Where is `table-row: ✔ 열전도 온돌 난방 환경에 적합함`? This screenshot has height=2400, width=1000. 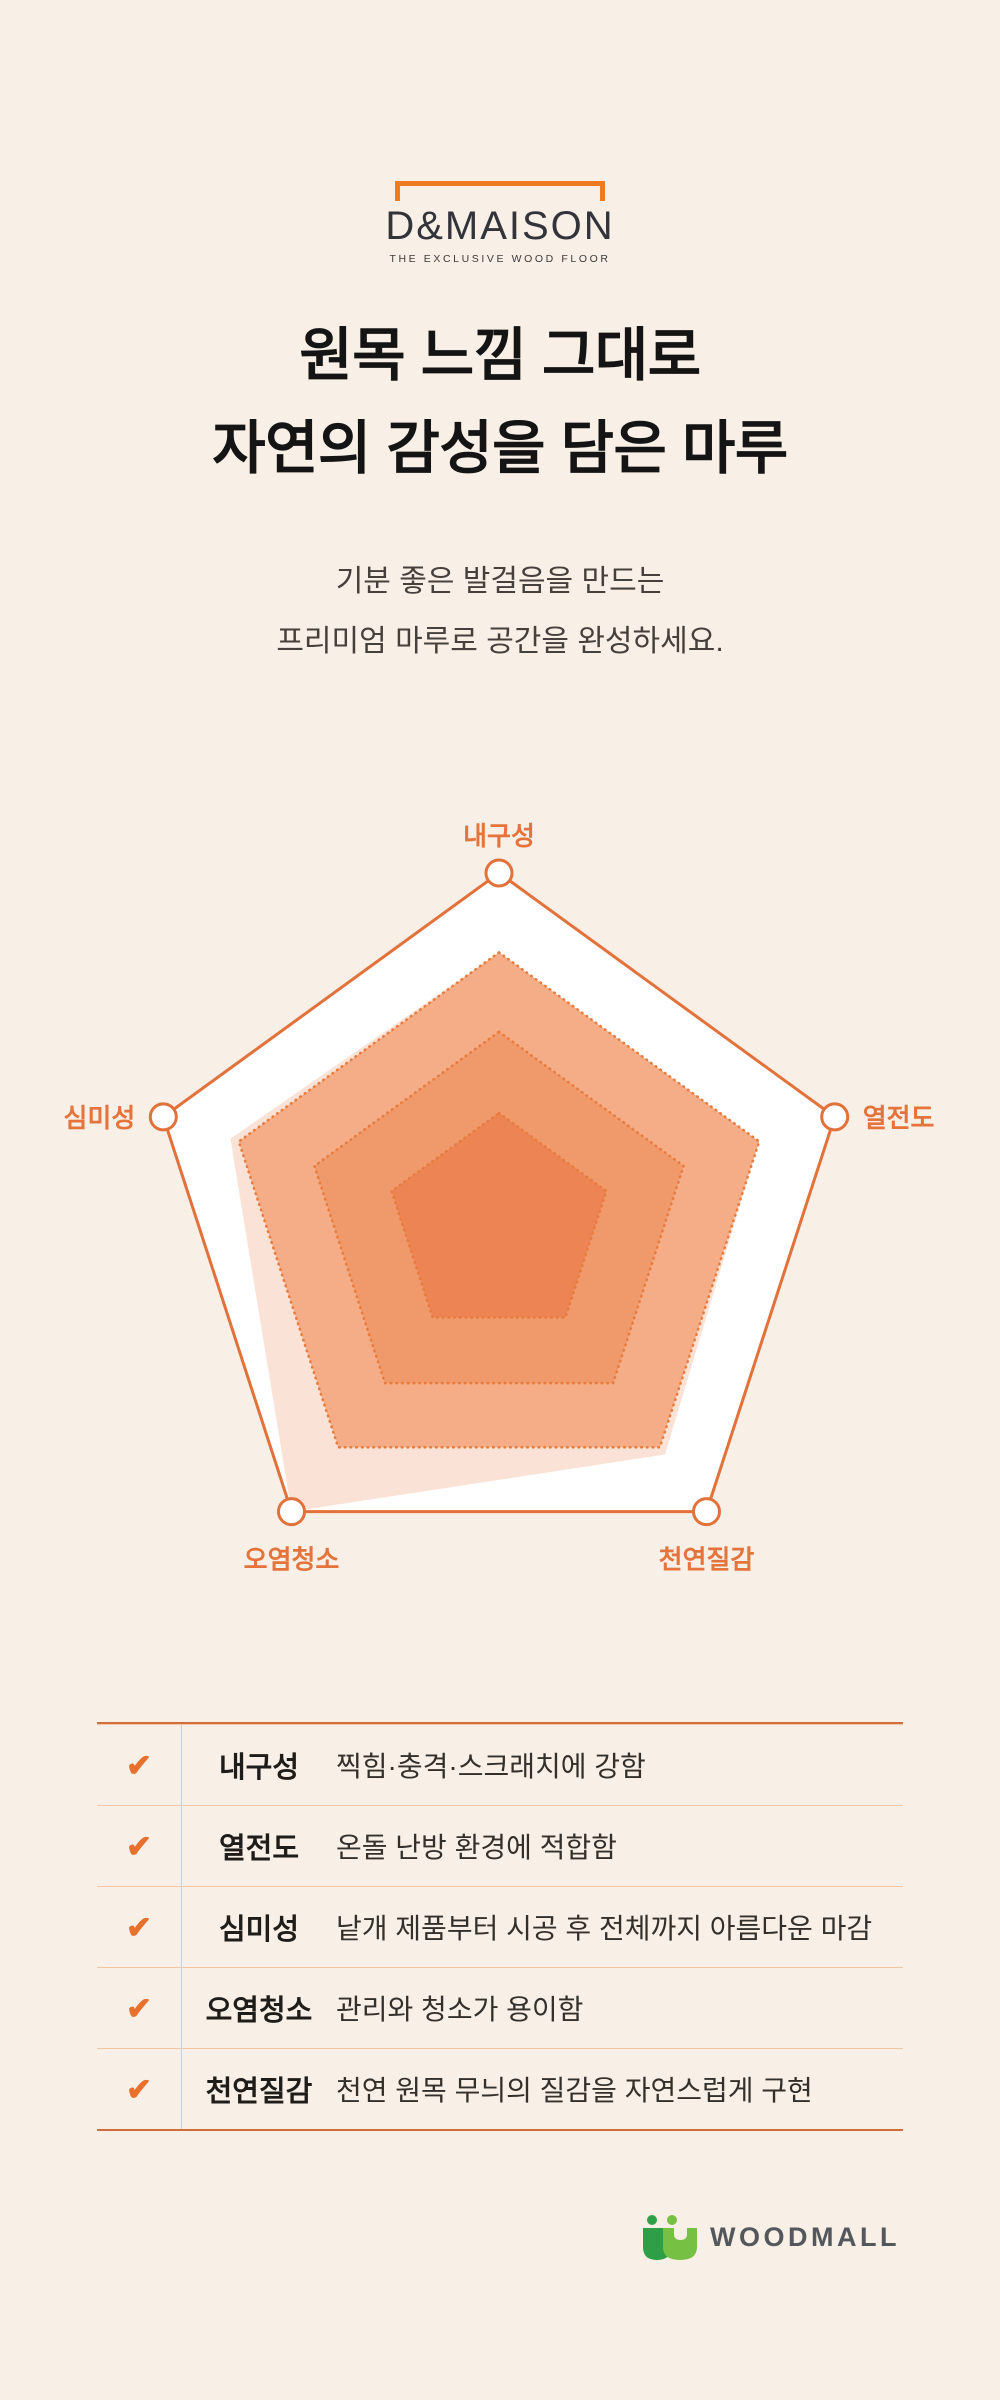 table-row: ✔ 열전도 온돌 난방 환경에 적합함 is located at coordinates (500, 1845).